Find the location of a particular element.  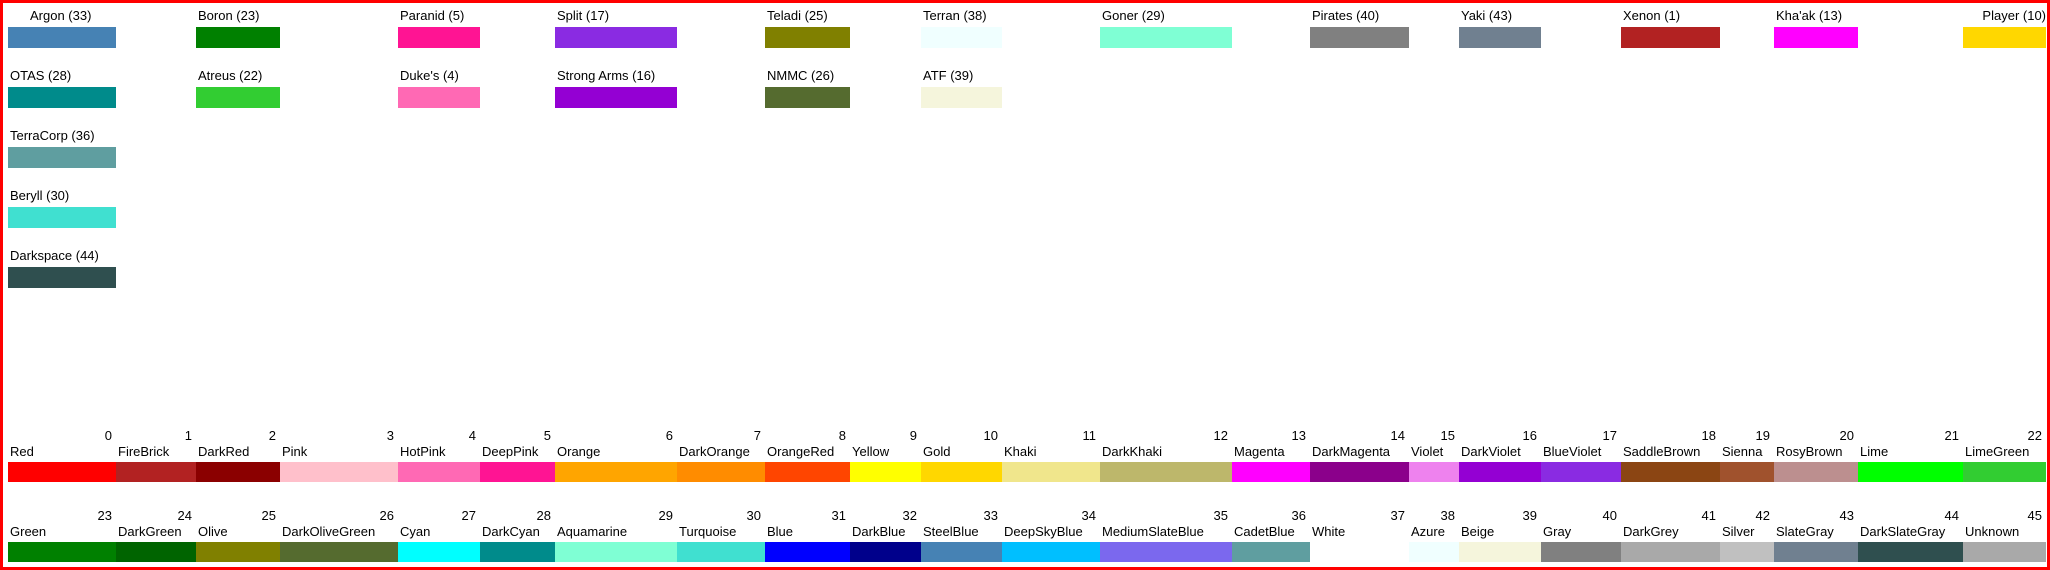

color-entry-darkred: 2 DarkRed is located at coordinates (238, 455).